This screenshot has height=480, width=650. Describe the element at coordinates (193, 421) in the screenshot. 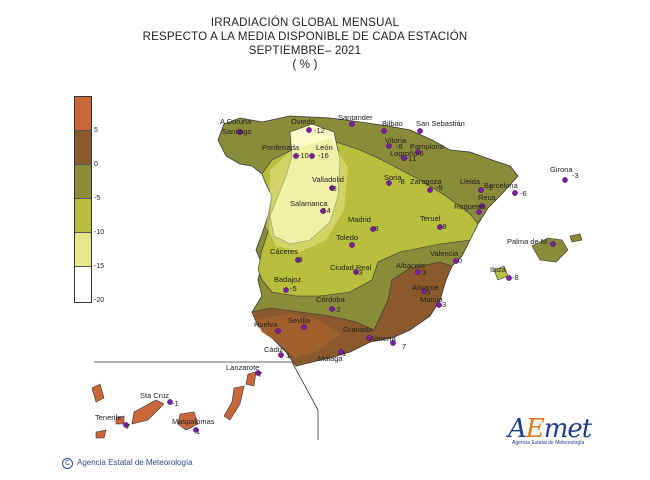

I see `station-name-label: Maspalomas` at that location.